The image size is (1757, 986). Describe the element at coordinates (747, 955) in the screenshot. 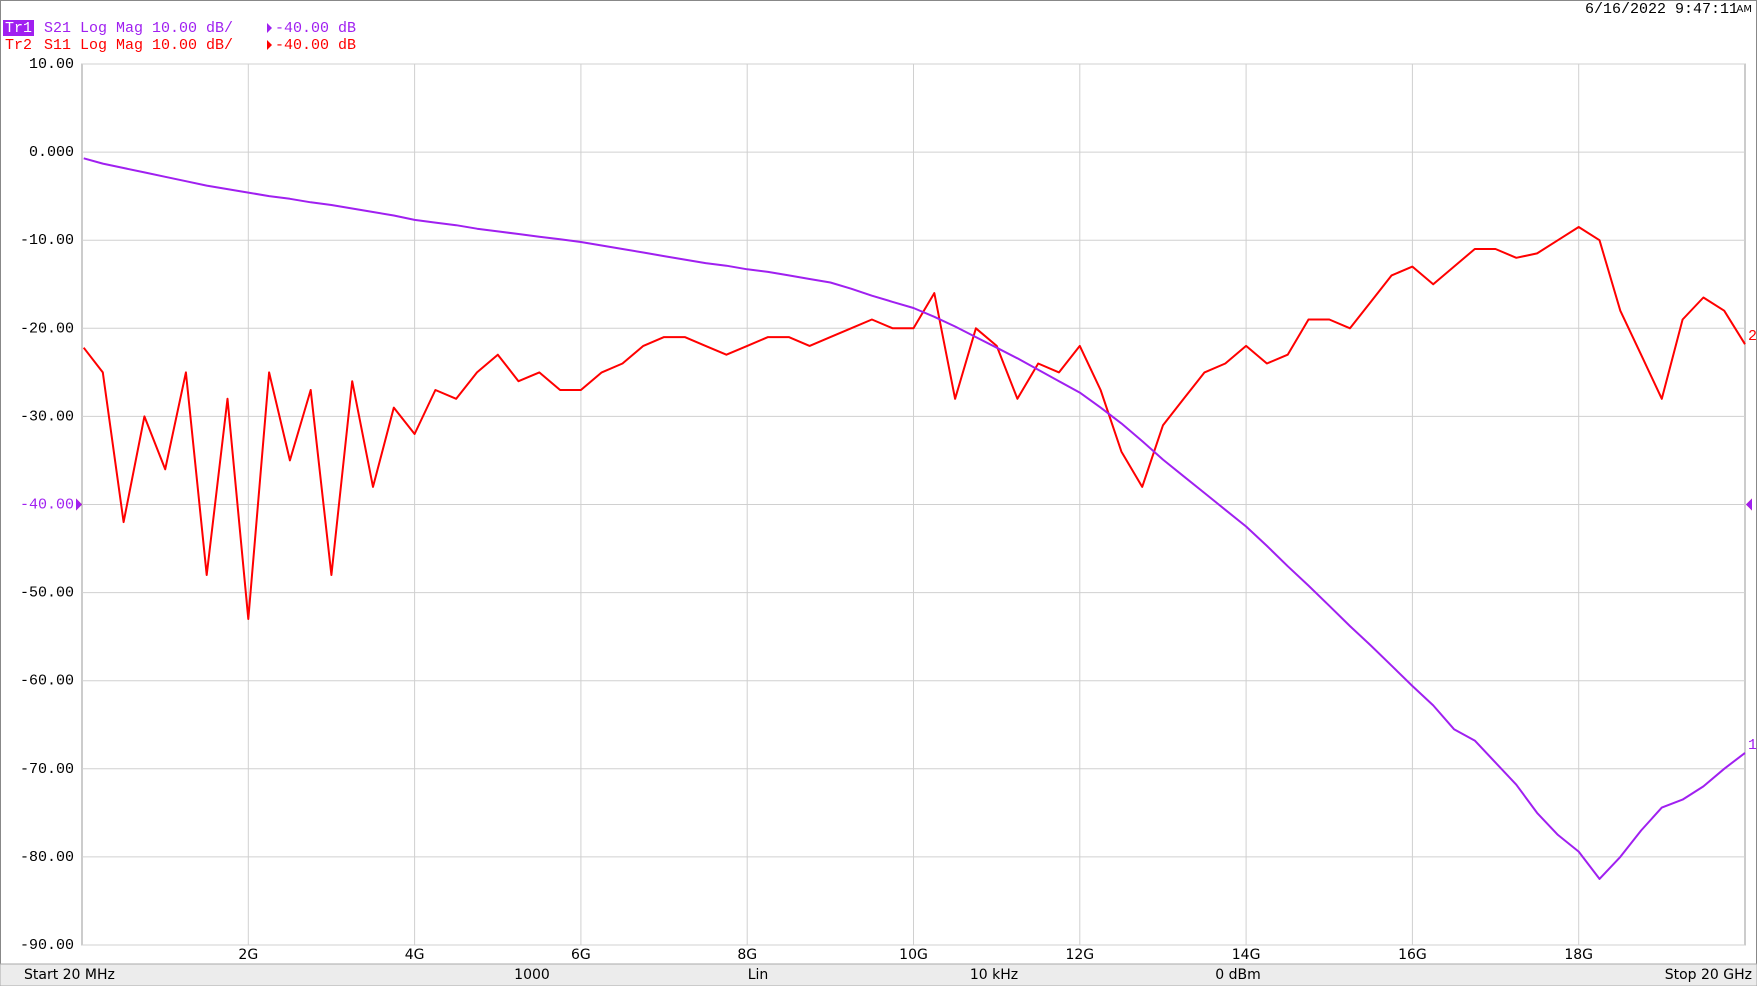

I see `x-tick-label: 8G` at that location.